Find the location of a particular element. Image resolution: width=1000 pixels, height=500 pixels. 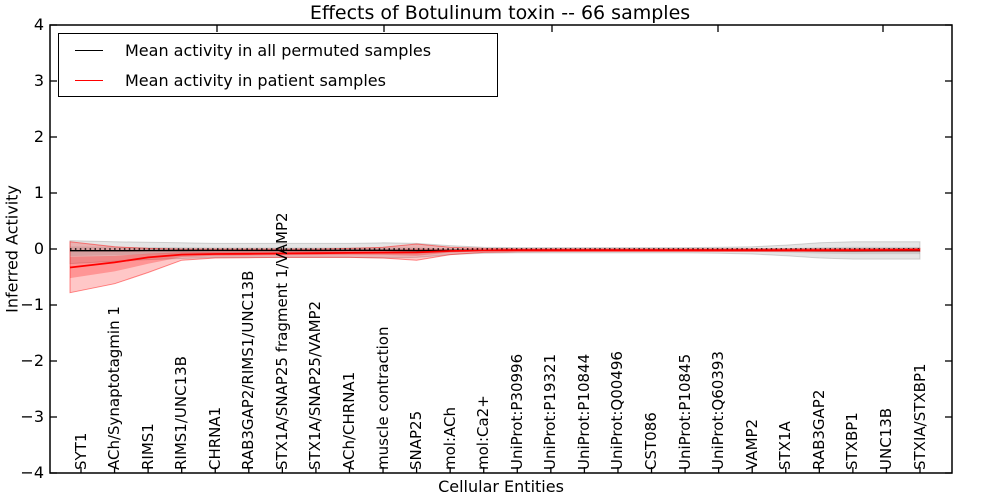

y-tick-label: −4 is located at coordinates (32, 472).